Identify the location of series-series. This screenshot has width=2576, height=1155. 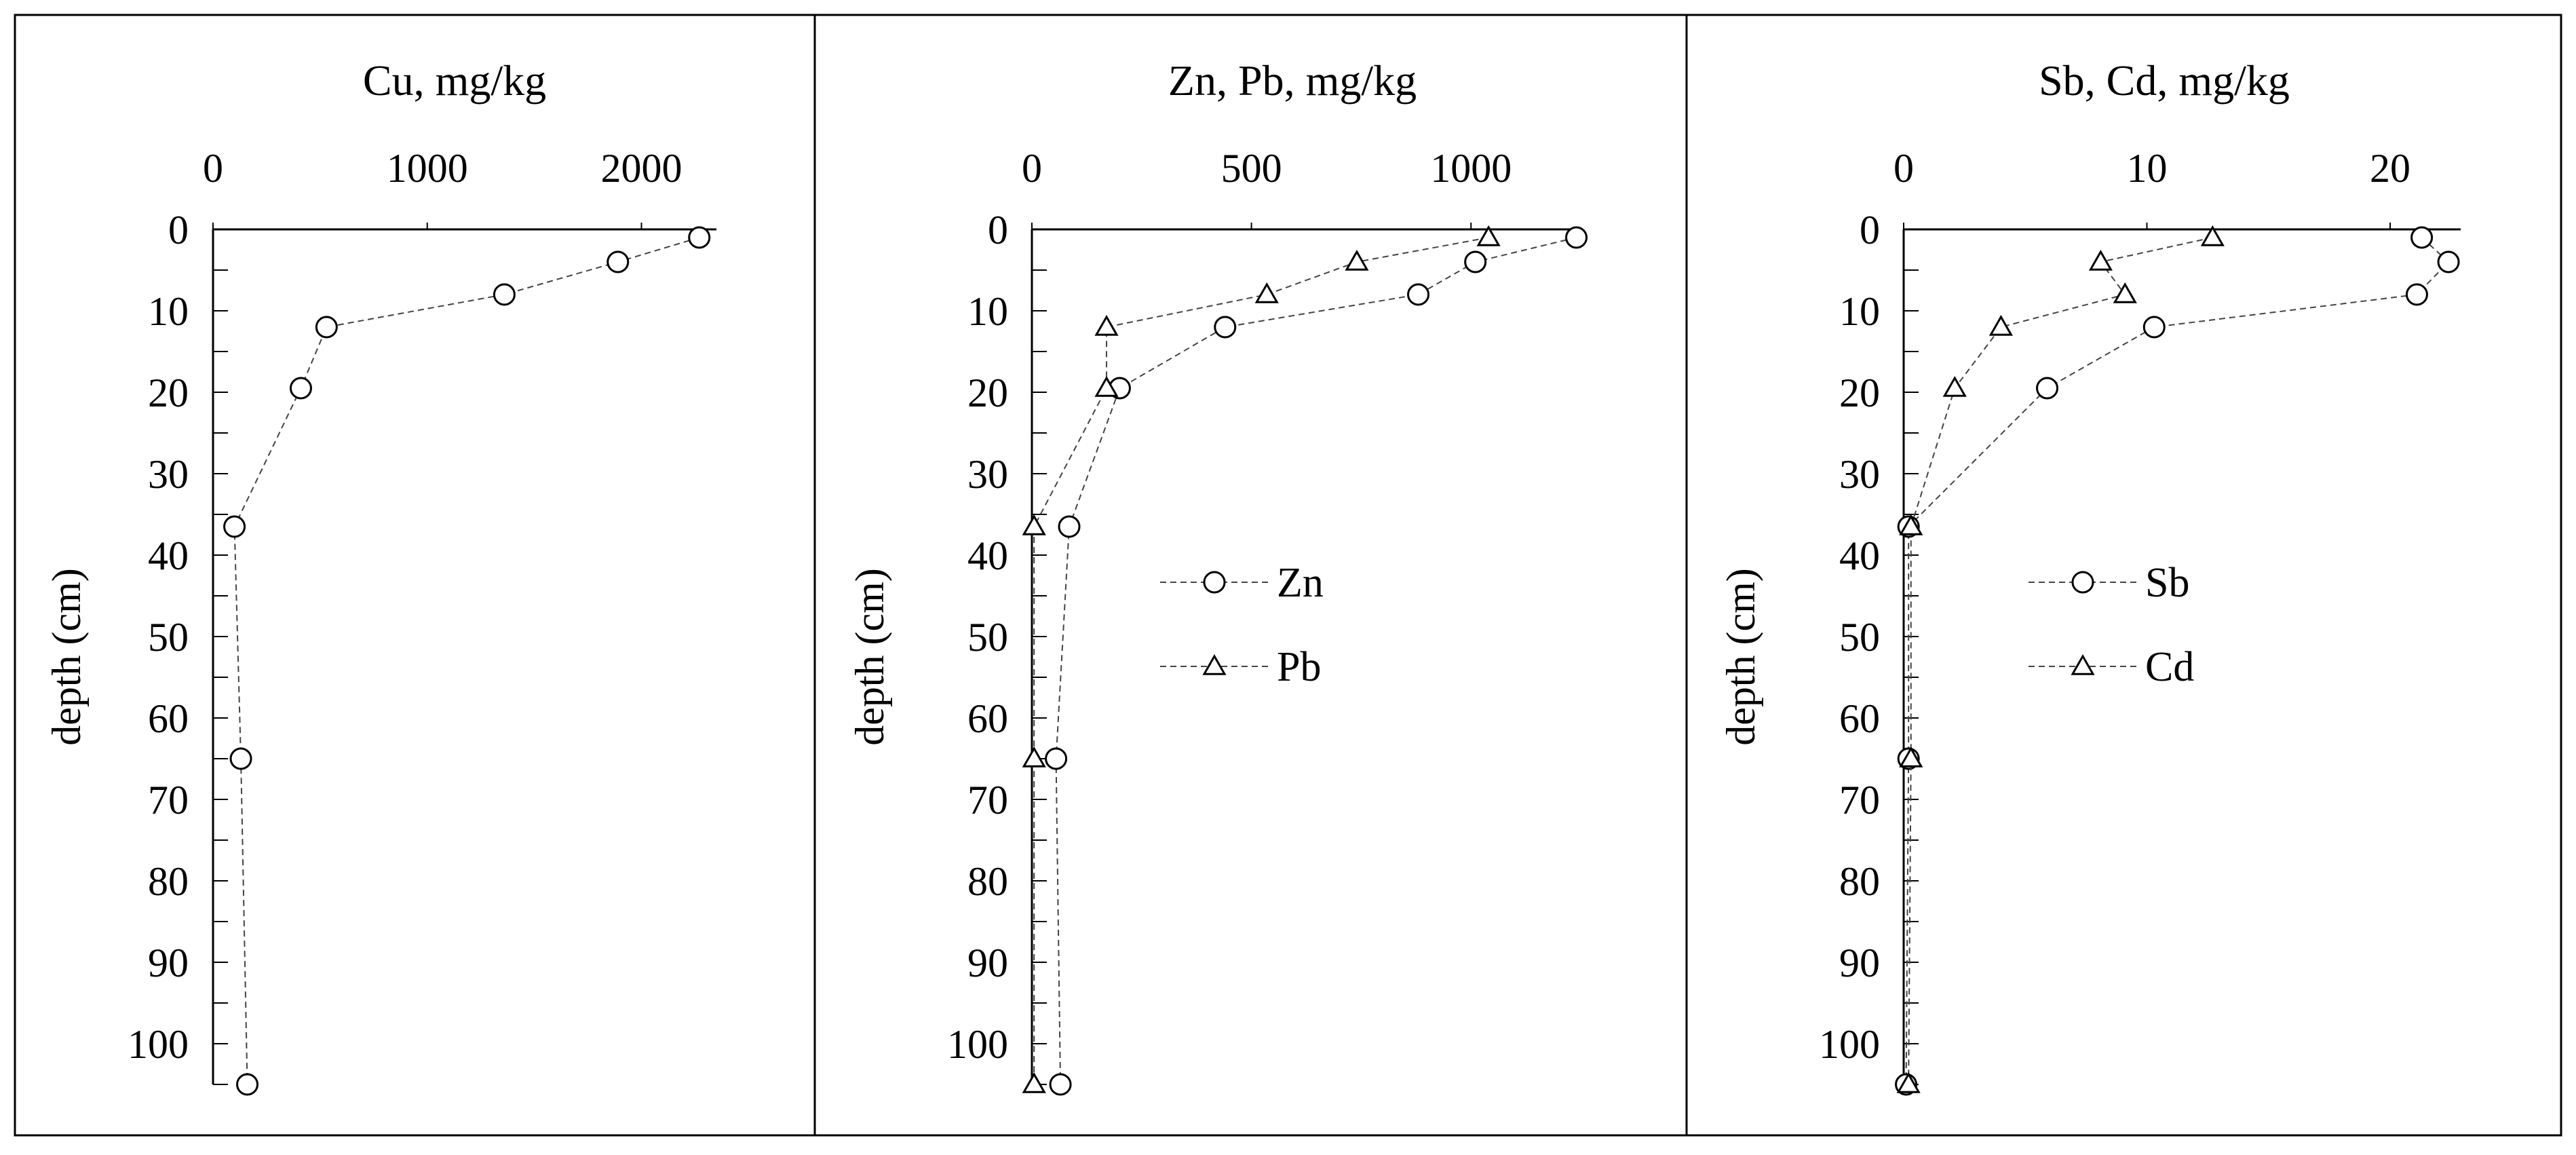
(467, 661).